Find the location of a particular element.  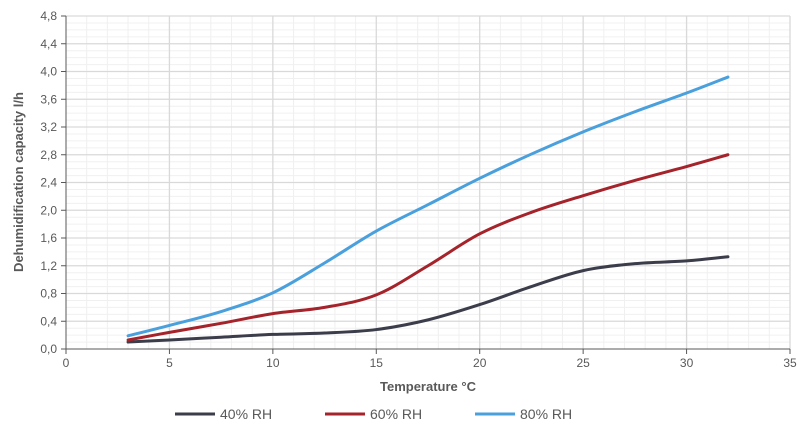

y-tick-label: 2,8 is located at coordinates (48, 155).